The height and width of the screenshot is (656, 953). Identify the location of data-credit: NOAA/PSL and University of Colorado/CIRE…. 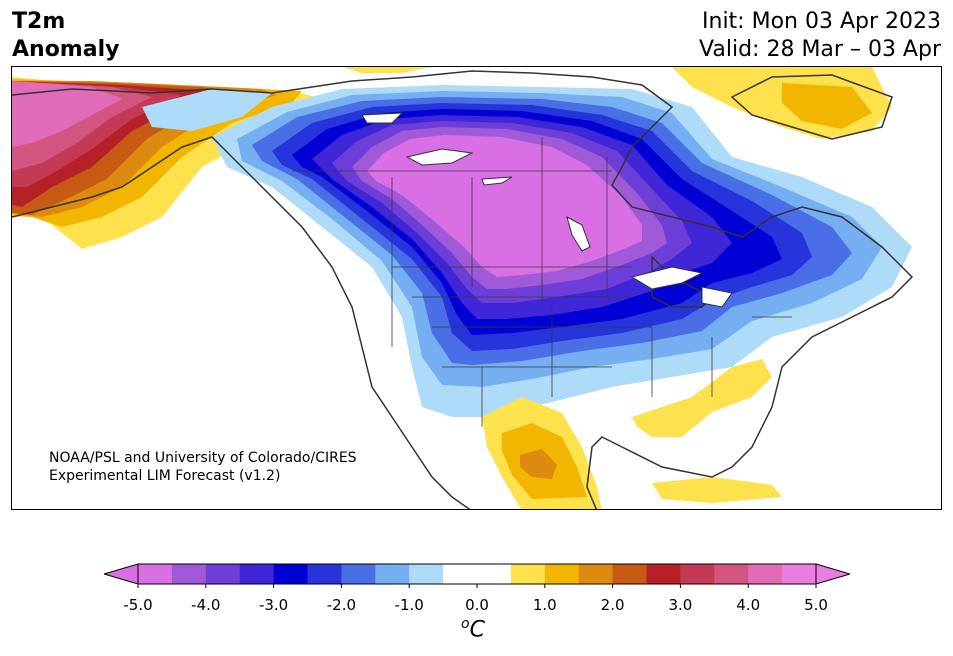
(203, 467).